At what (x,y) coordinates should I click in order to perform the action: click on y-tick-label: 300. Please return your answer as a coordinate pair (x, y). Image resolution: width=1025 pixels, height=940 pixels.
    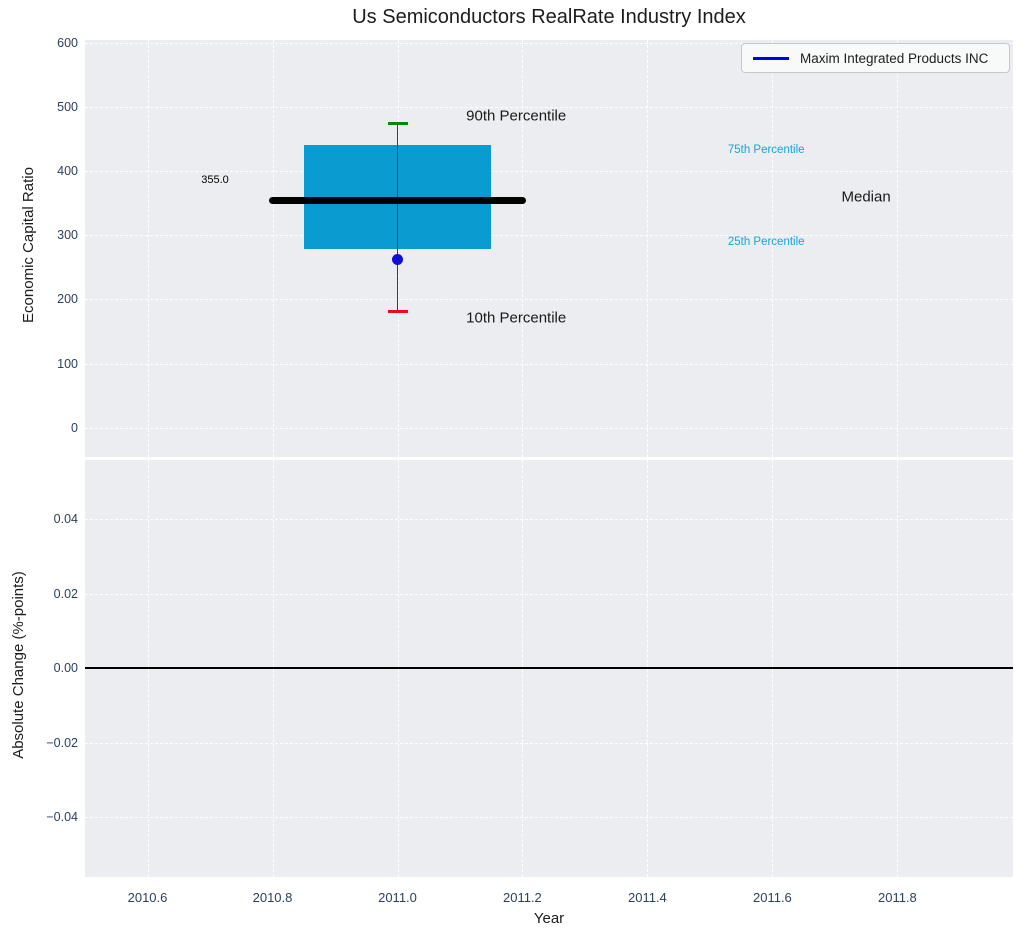
    Looking at the image, I should click on (67, 235).